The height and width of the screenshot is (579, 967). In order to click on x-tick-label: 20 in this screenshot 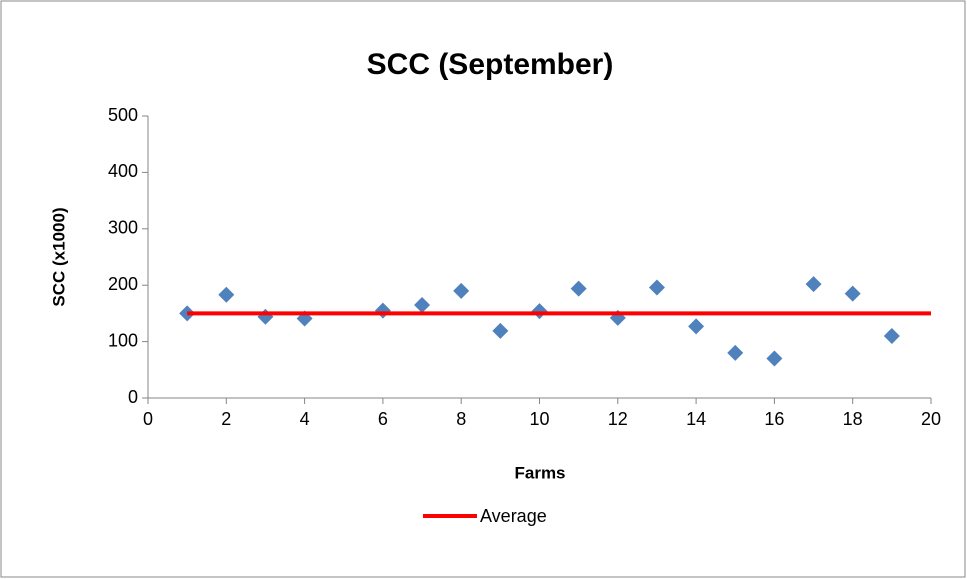, I will do `click(931, 419)`.